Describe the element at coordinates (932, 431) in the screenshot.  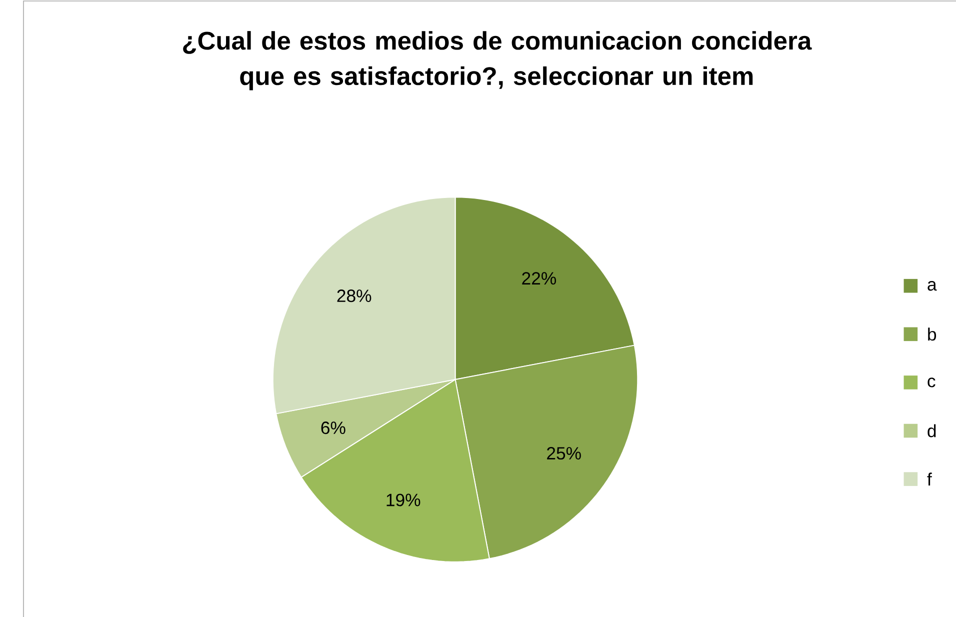
I see `legend-label: d` at that location.